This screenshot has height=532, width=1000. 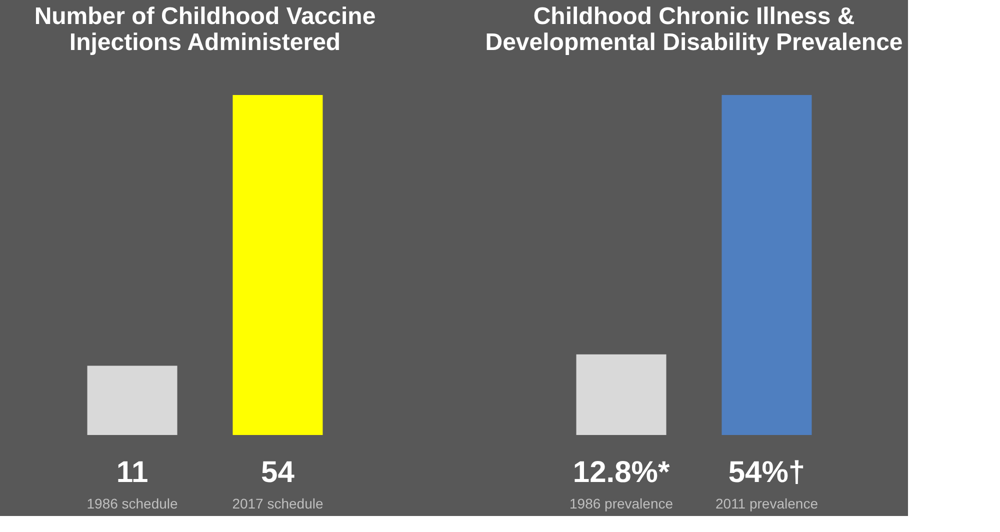 What do you see at coordinates (621, 472) in the screenshot?
I see `data-label: 12.8%*` at bounding box center [621, 472].